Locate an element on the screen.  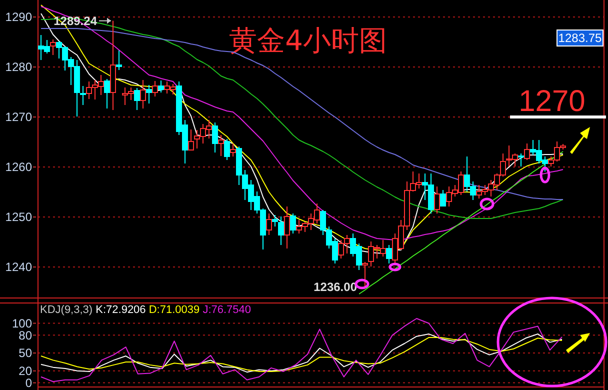
y-tick-label: 80 is located at coordinates (25, 335).